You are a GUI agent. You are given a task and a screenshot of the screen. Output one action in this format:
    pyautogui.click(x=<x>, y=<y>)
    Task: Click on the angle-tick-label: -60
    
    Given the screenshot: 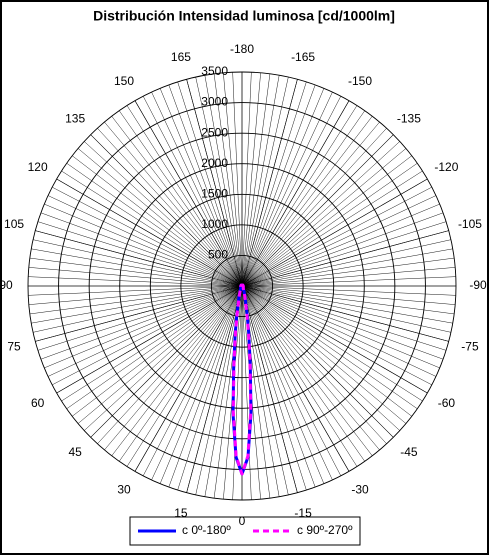 What is the action you would take?
    pyautogui.click(x=447, y=403)
    